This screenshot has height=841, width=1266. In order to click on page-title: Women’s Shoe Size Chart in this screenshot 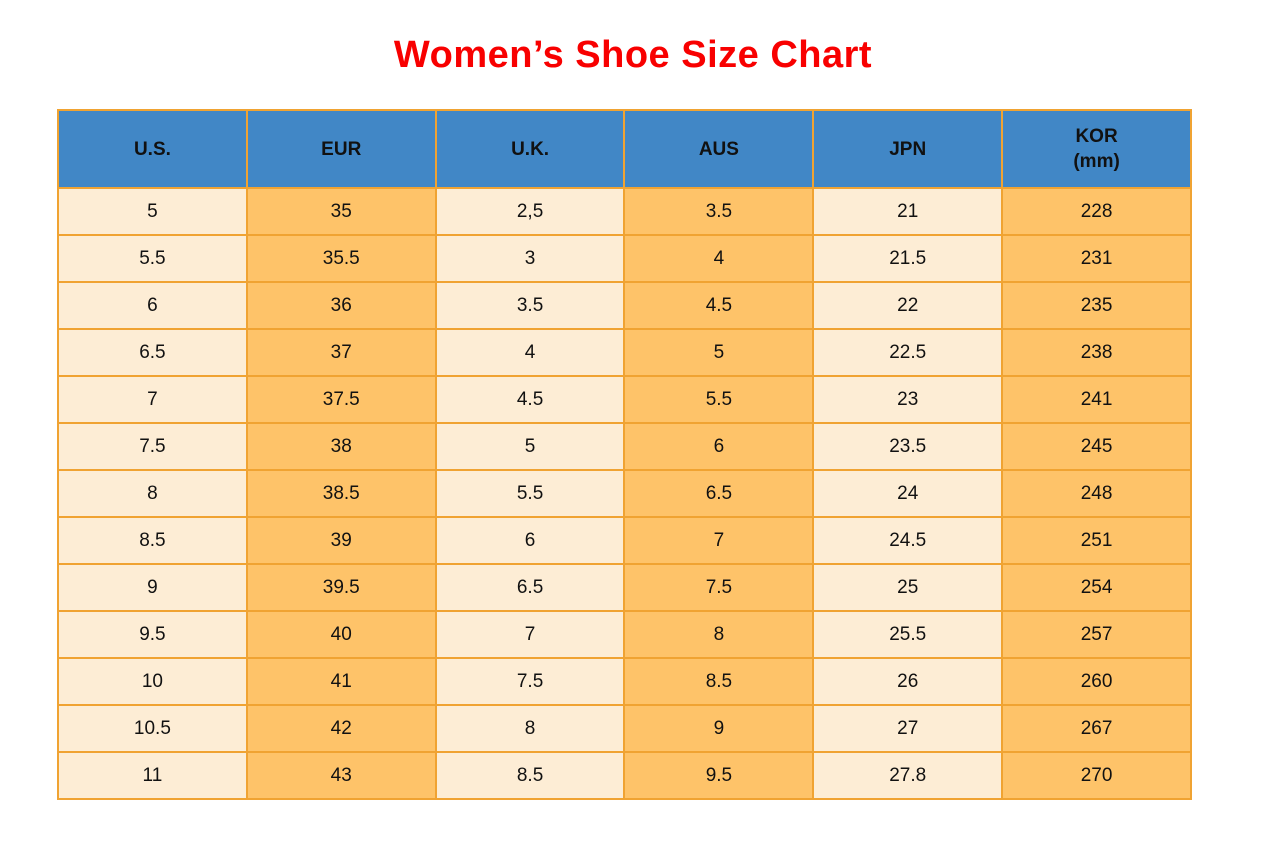, I will do `click(633, 55)`.